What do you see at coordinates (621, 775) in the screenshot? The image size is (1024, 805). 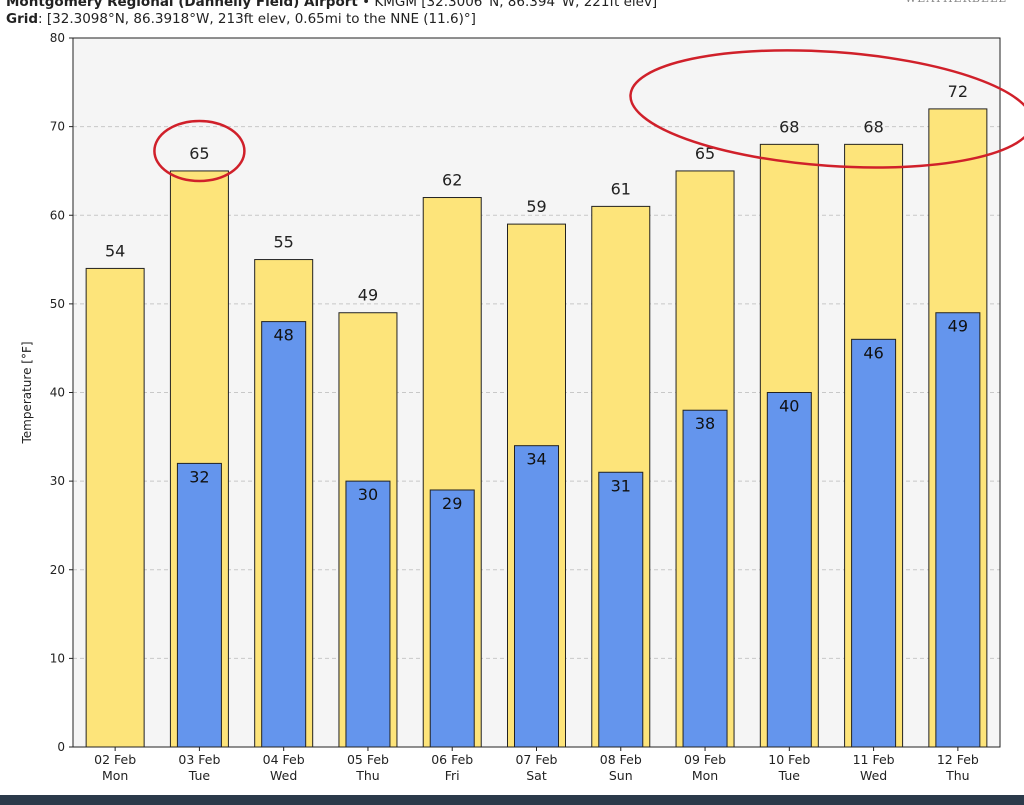 I see `x-tick-day: Sun` at bounding box center [621, 775].